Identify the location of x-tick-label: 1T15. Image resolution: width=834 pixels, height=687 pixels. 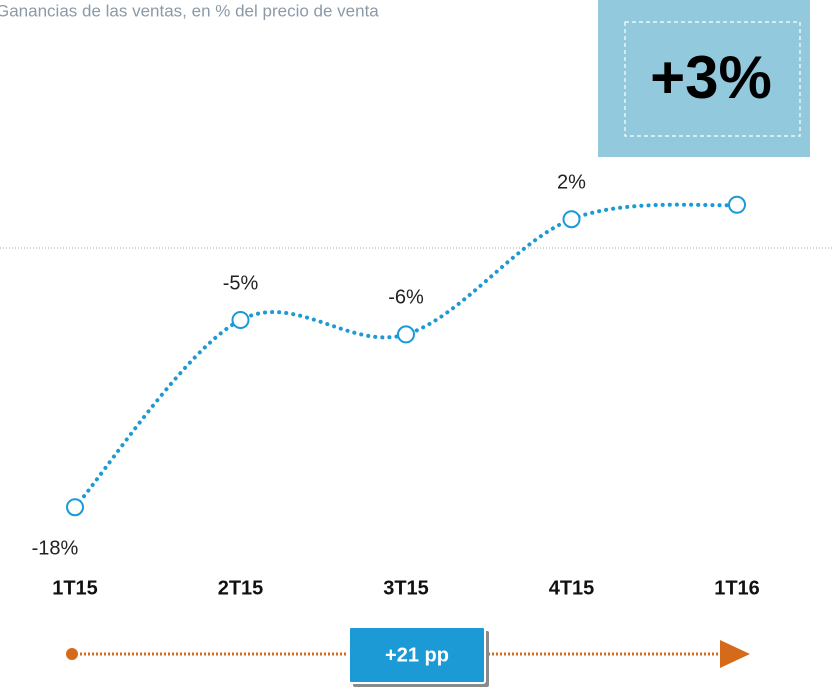
(75, 588).